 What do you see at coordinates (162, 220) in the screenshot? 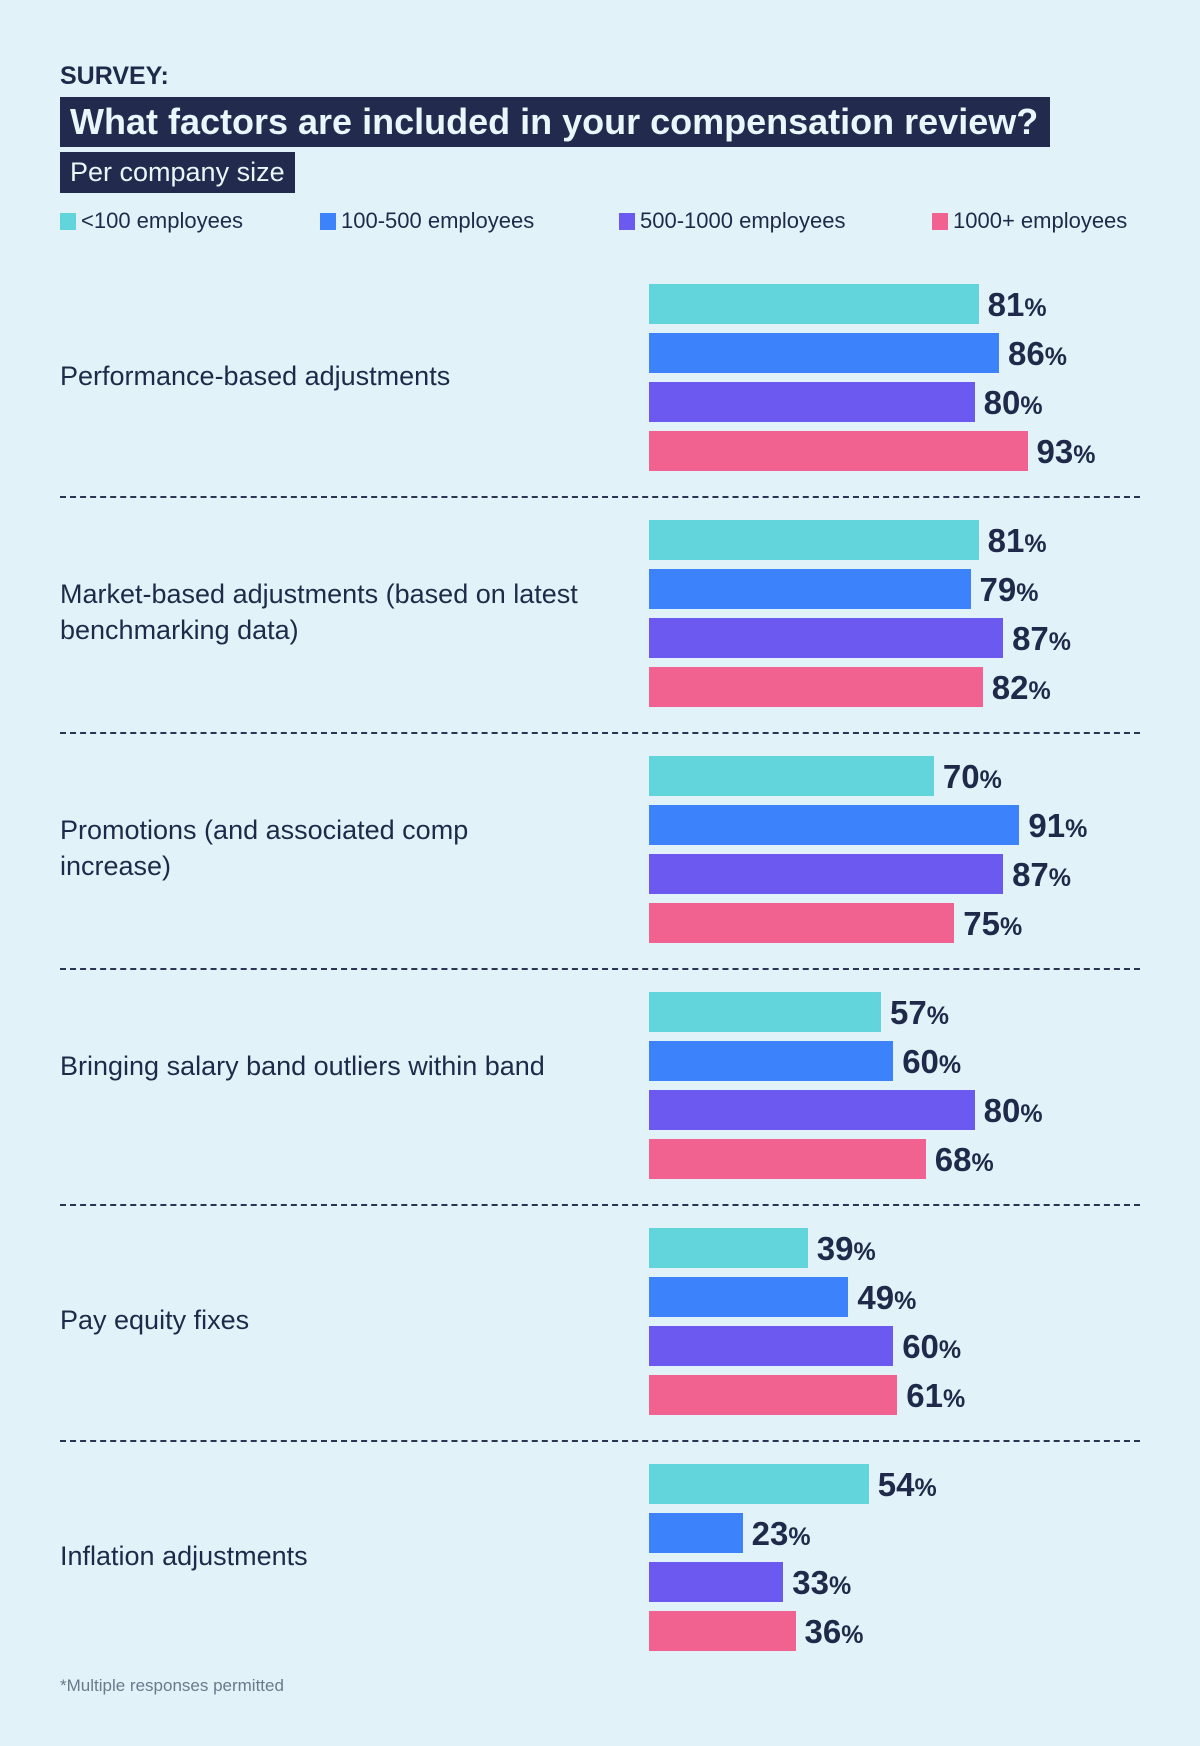
I see `legend-label: <100 employees` at bounding box center [162, 220].